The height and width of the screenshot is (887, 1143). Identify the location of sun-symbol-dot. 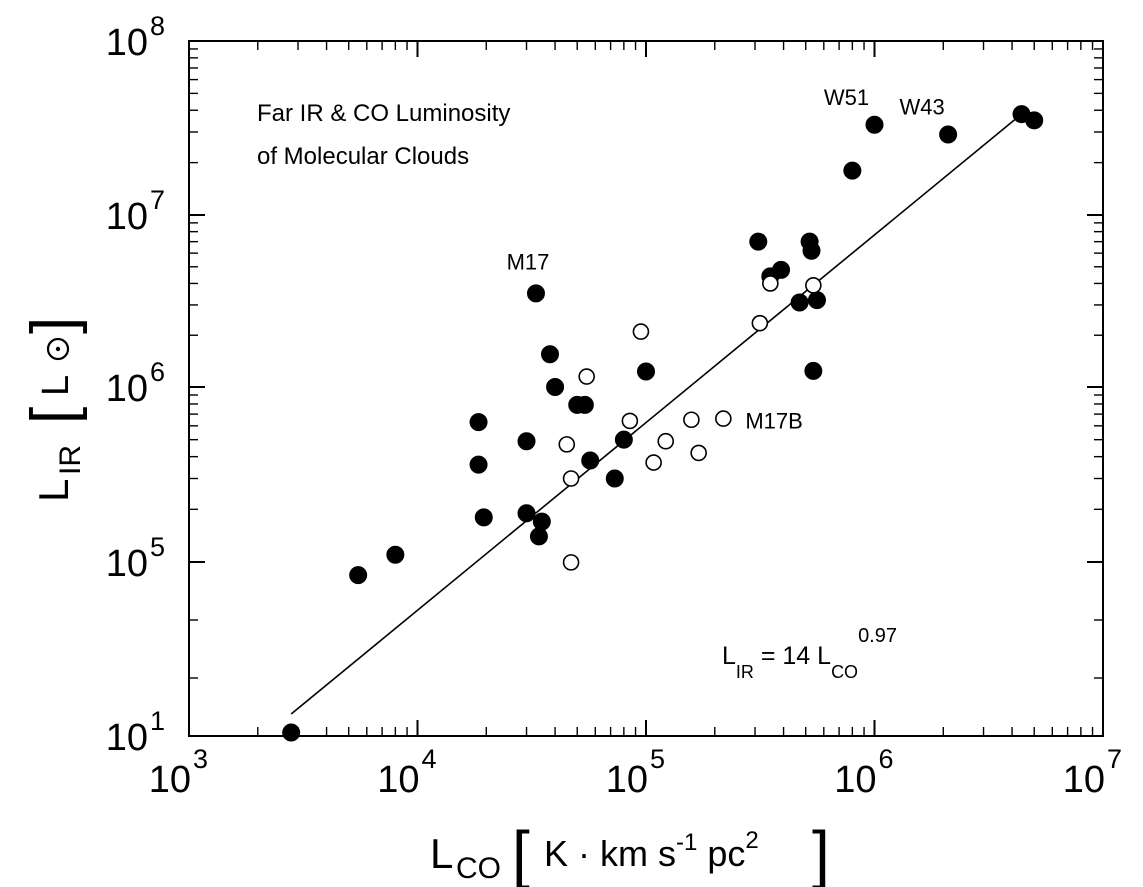
(58, 349).